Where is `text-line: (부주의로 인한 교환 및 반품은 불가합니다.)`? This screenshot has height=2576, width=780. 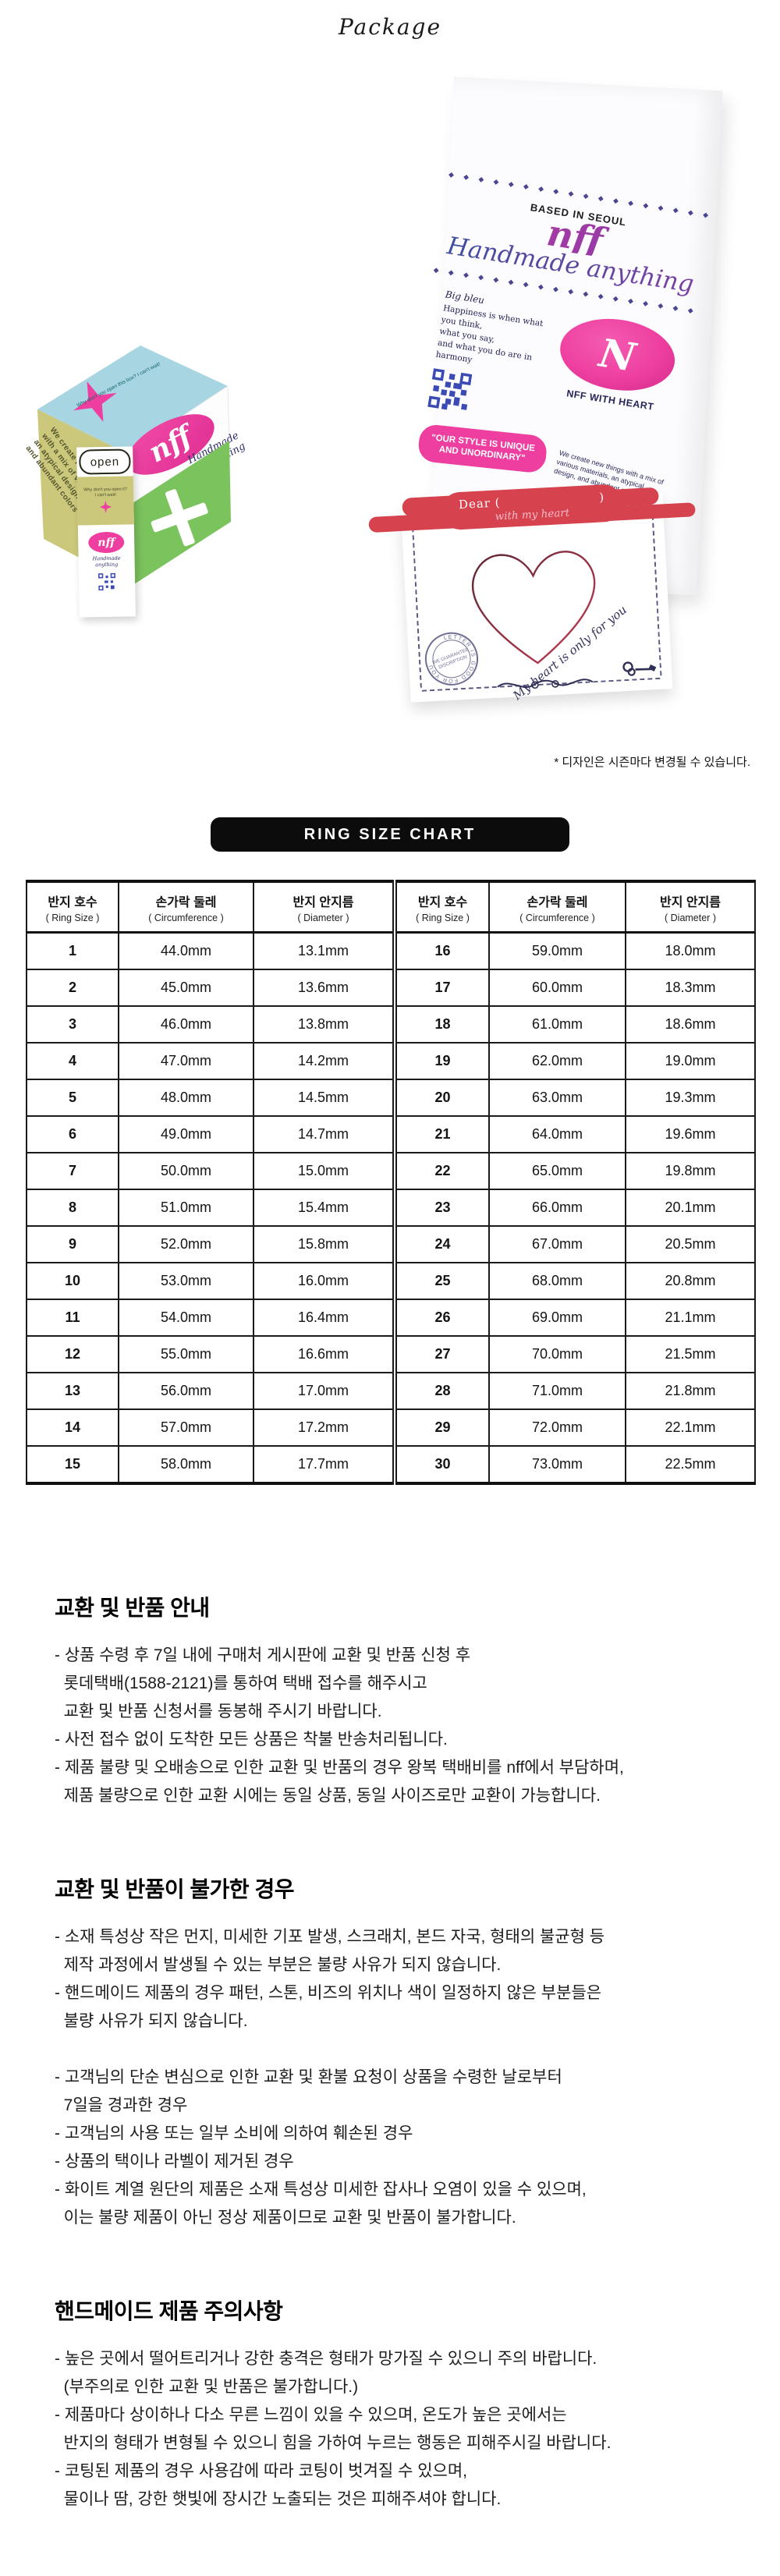
text-line: (부주의로 인한 교환 및 반품은 불가합니다.) is located at coordinates (207, 2387).